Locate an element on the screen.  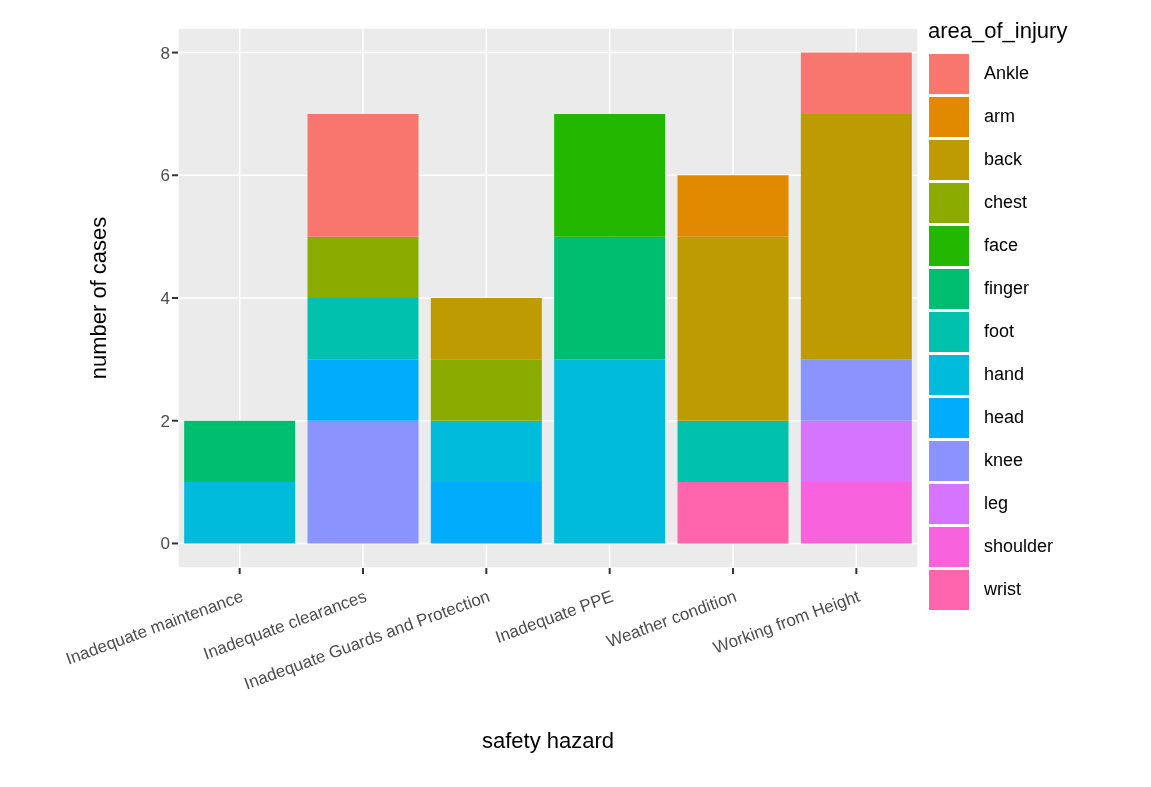
legend-label: knee is located at coordinates (1004, 460).